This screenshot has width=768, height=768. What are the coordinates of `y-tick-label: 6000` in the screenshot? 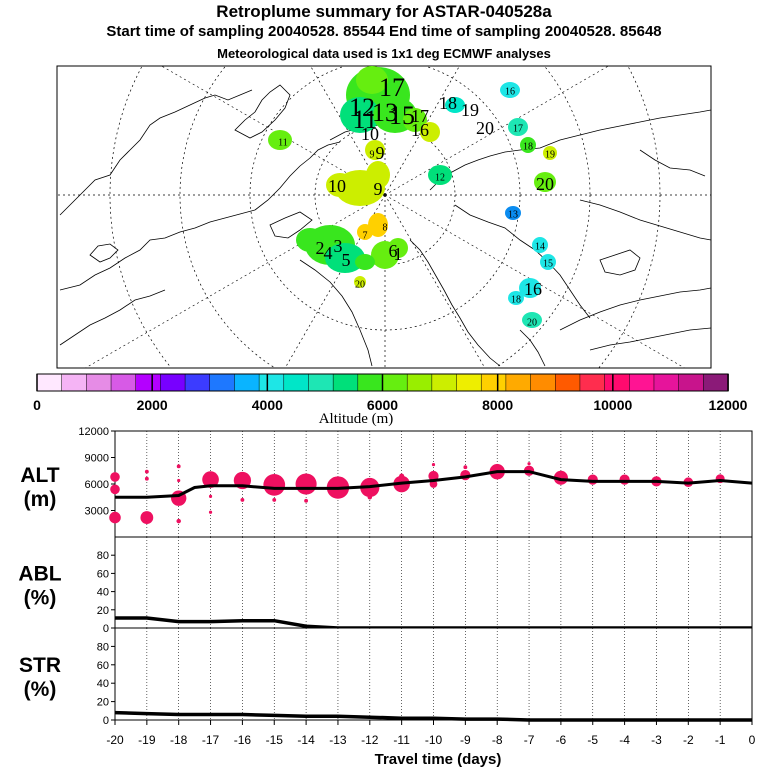 It's located at (97, 485).